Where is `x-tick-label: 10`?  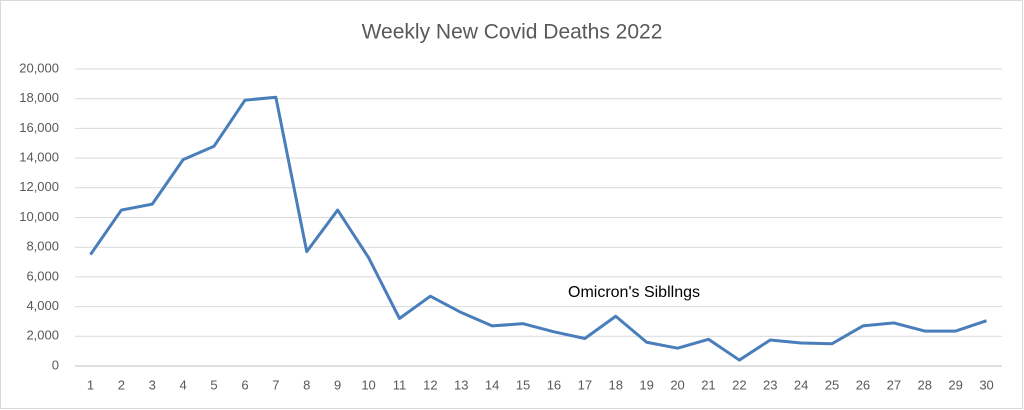 x-tick-label: 10 is located at coordinates (368, 384).